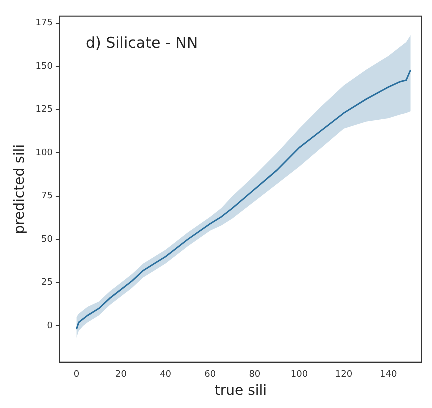 This screenshot has width=432, height=408. I want to click on y-tick-label: 0, so click(50, 326).